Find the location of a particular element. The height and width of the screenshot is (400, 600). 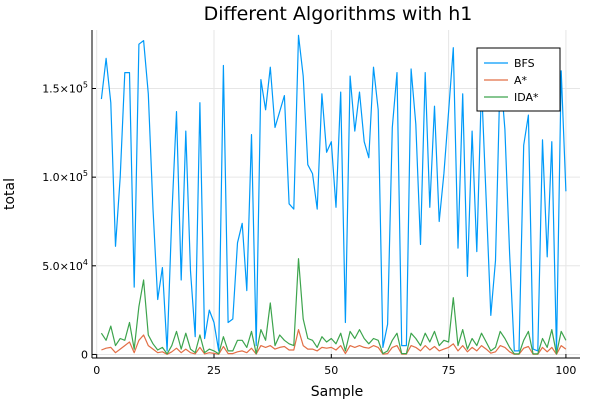

y-tick-base: 1.0×10 is located at coordinates (62, 177).